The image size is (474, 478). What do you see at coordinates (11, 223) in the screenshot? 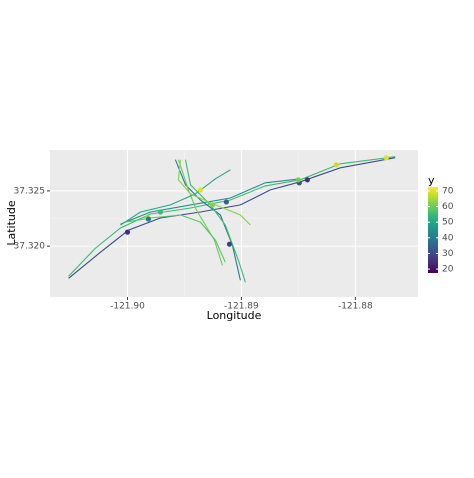
I see `y-axis-title: Latitude` at bounding box center [11, 223].